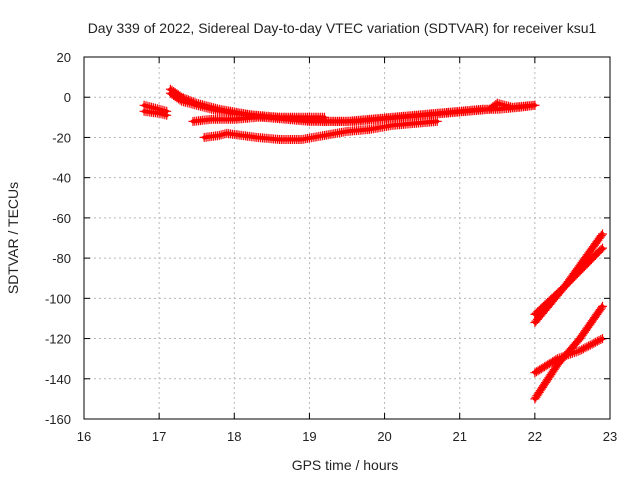 This screenshot has height=480, width=640. Describe the element at coordinates (345, 465) in the screenshot. I see `x-axis-label: GPS time / hours` at that location.